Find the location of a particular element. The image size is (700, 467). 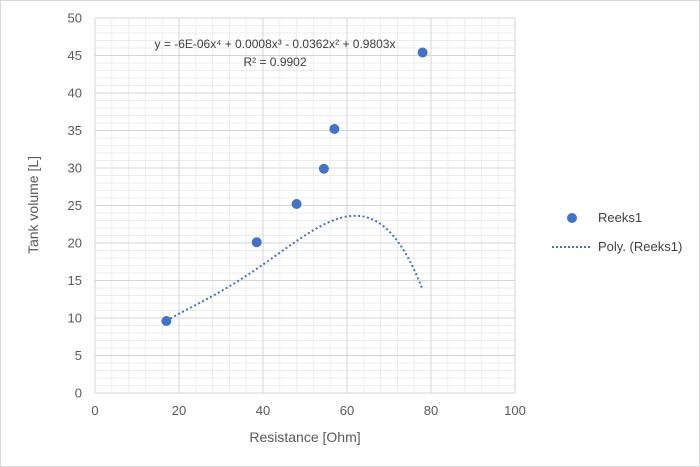

x-axis-title: Resistance [Ohm] is located at coordinates (304, 437).